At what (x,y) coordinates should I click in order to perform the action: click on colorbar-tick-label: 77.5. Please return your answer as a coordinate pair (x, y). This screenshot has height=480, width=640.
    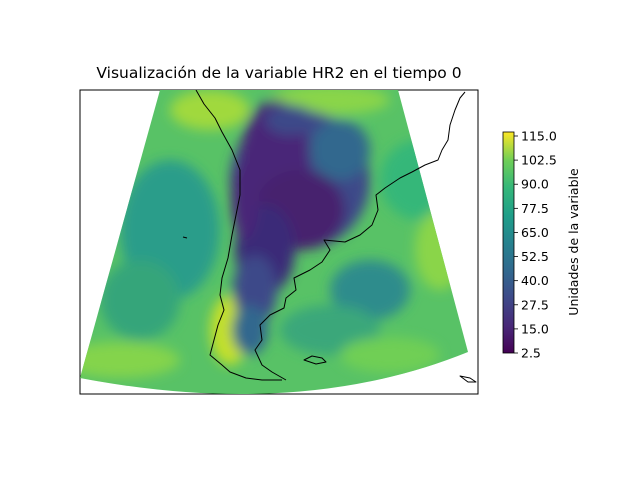
    Looking at the image, I should click on (535, 208).